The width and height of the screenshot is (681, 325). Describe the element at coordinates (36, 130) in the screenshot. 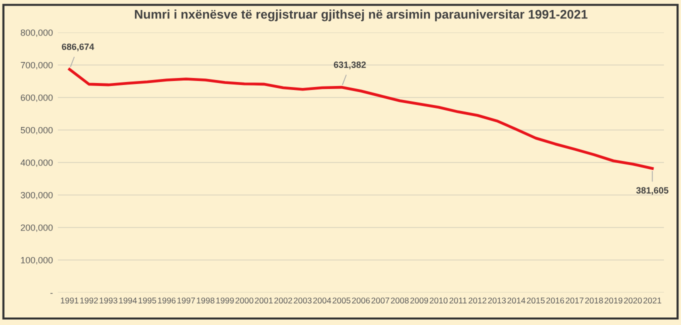

I see `y-tick-label: 500,000` at that location.